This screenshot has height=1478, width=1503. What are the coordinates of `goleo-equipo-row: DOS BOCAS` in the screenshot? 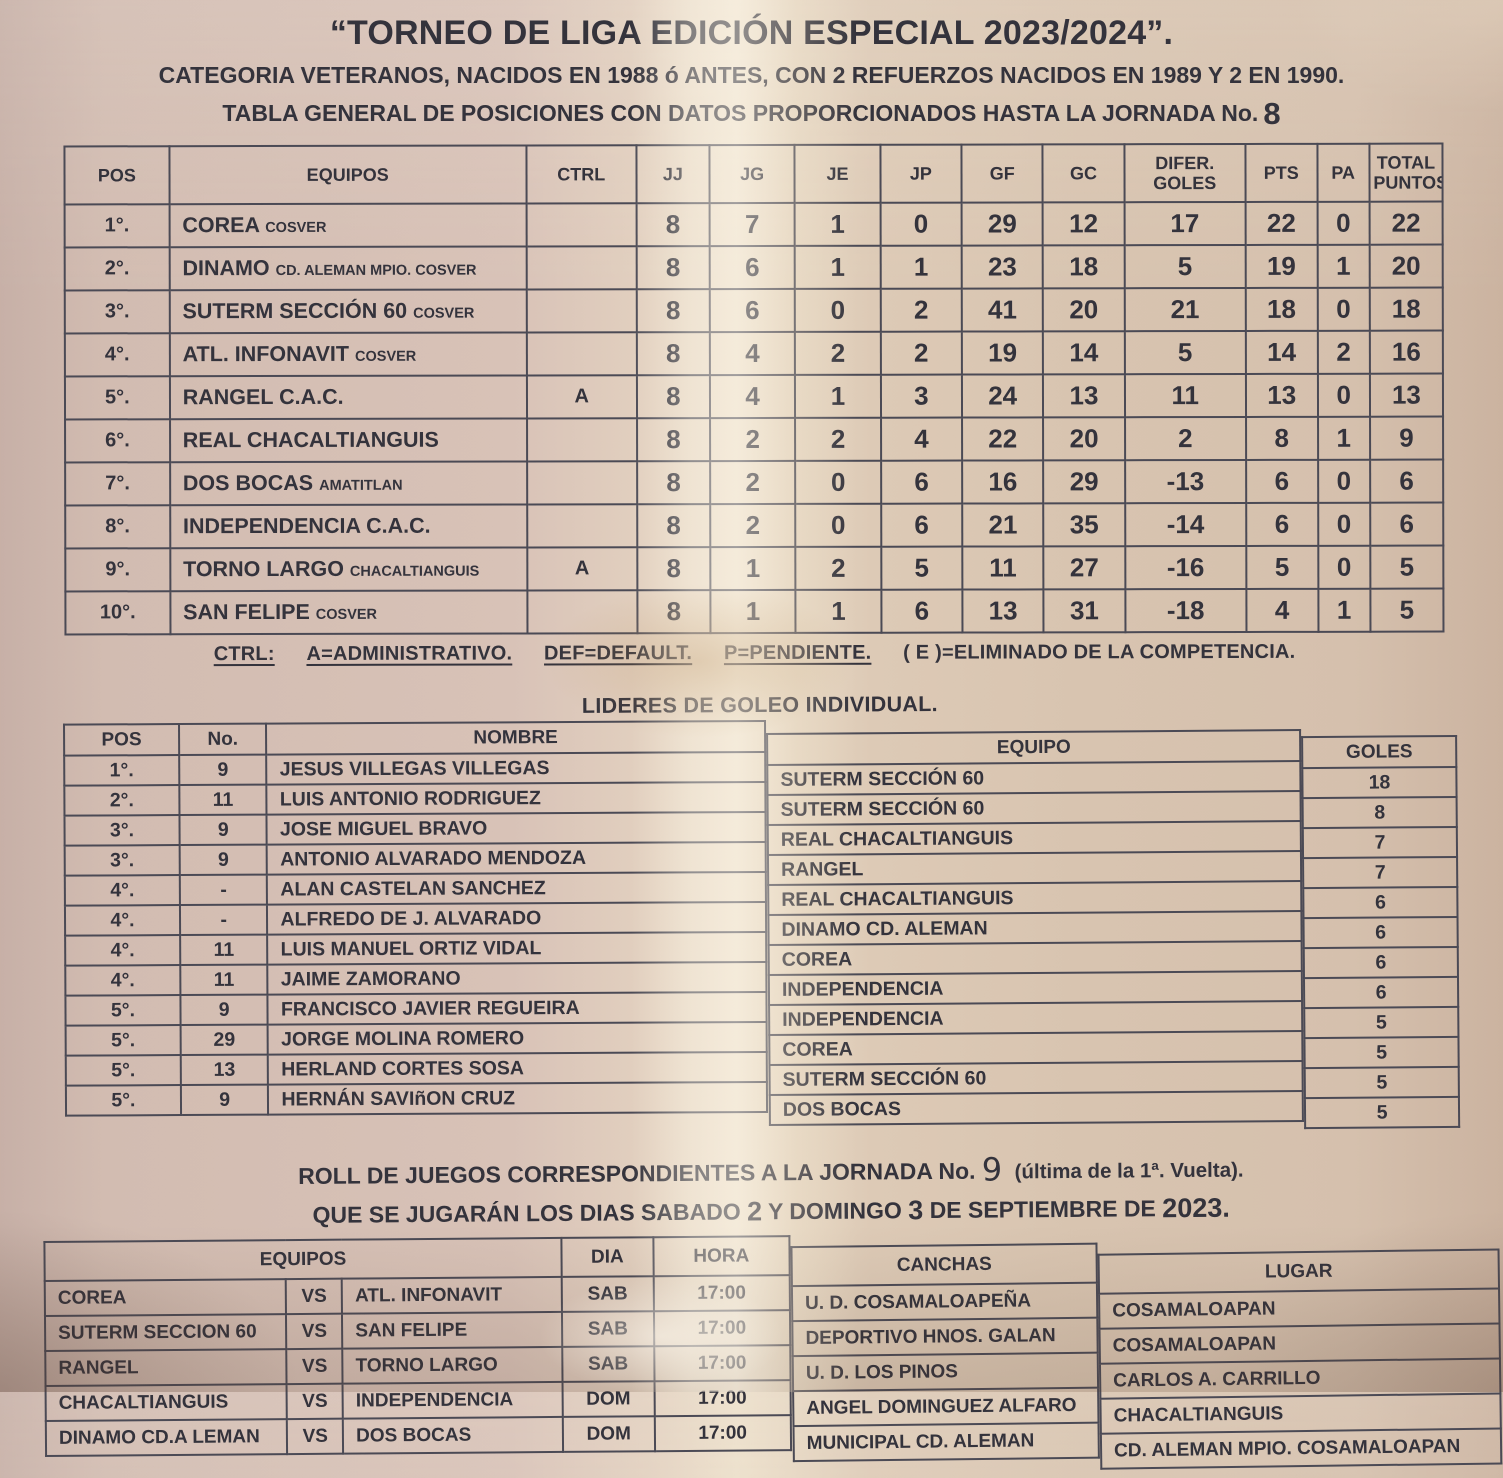 It's located at (1035, 1108).